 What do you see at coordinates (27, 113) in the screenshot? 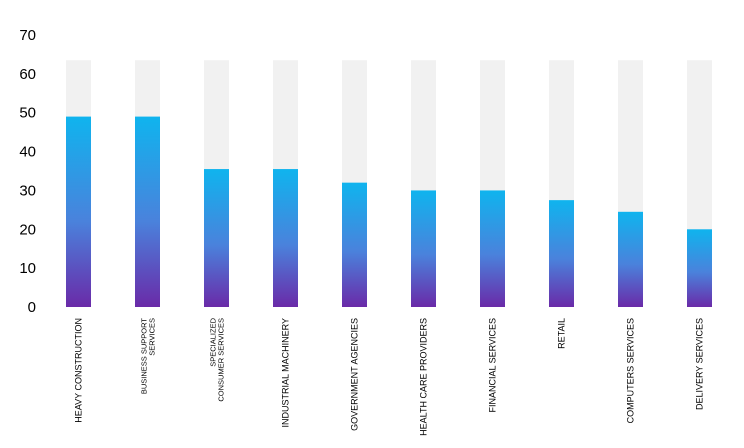
I see `y-tick-label: 50` at bounding box center [27, 113].